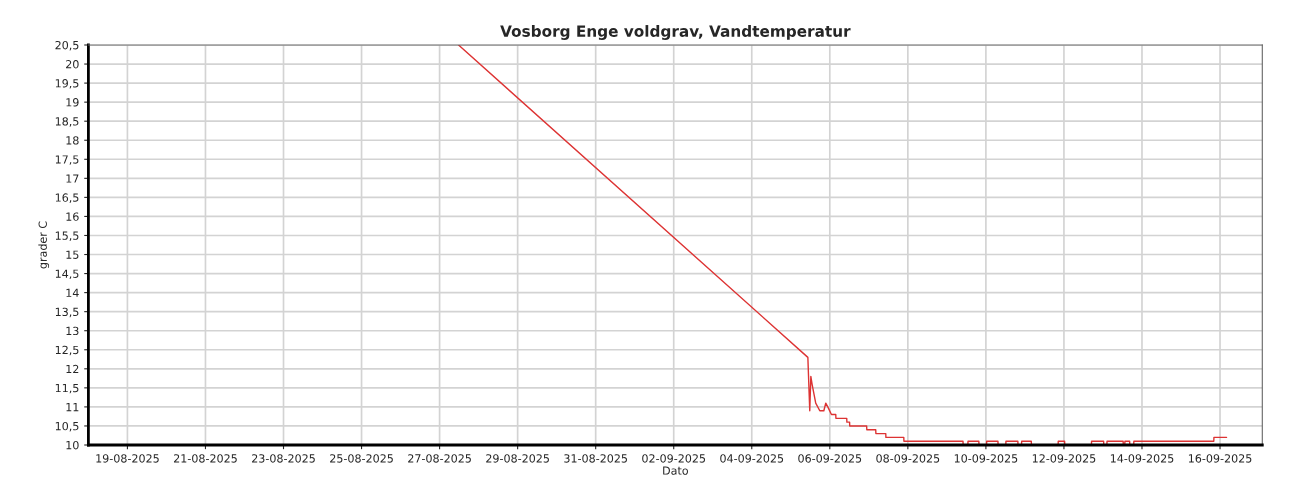 Image resolution: width=1300 pixels, height=500 pixels. Describe the element at coordinates (595, 458) in the screenshot. I see `x-tick-label: 31-08-2025` at that location.